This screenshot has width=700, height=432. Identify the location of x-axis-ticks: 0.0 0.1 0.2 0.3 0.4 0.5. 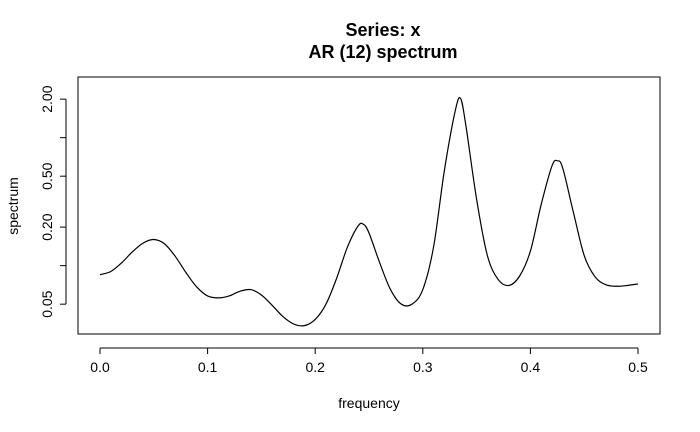
(369, 361).